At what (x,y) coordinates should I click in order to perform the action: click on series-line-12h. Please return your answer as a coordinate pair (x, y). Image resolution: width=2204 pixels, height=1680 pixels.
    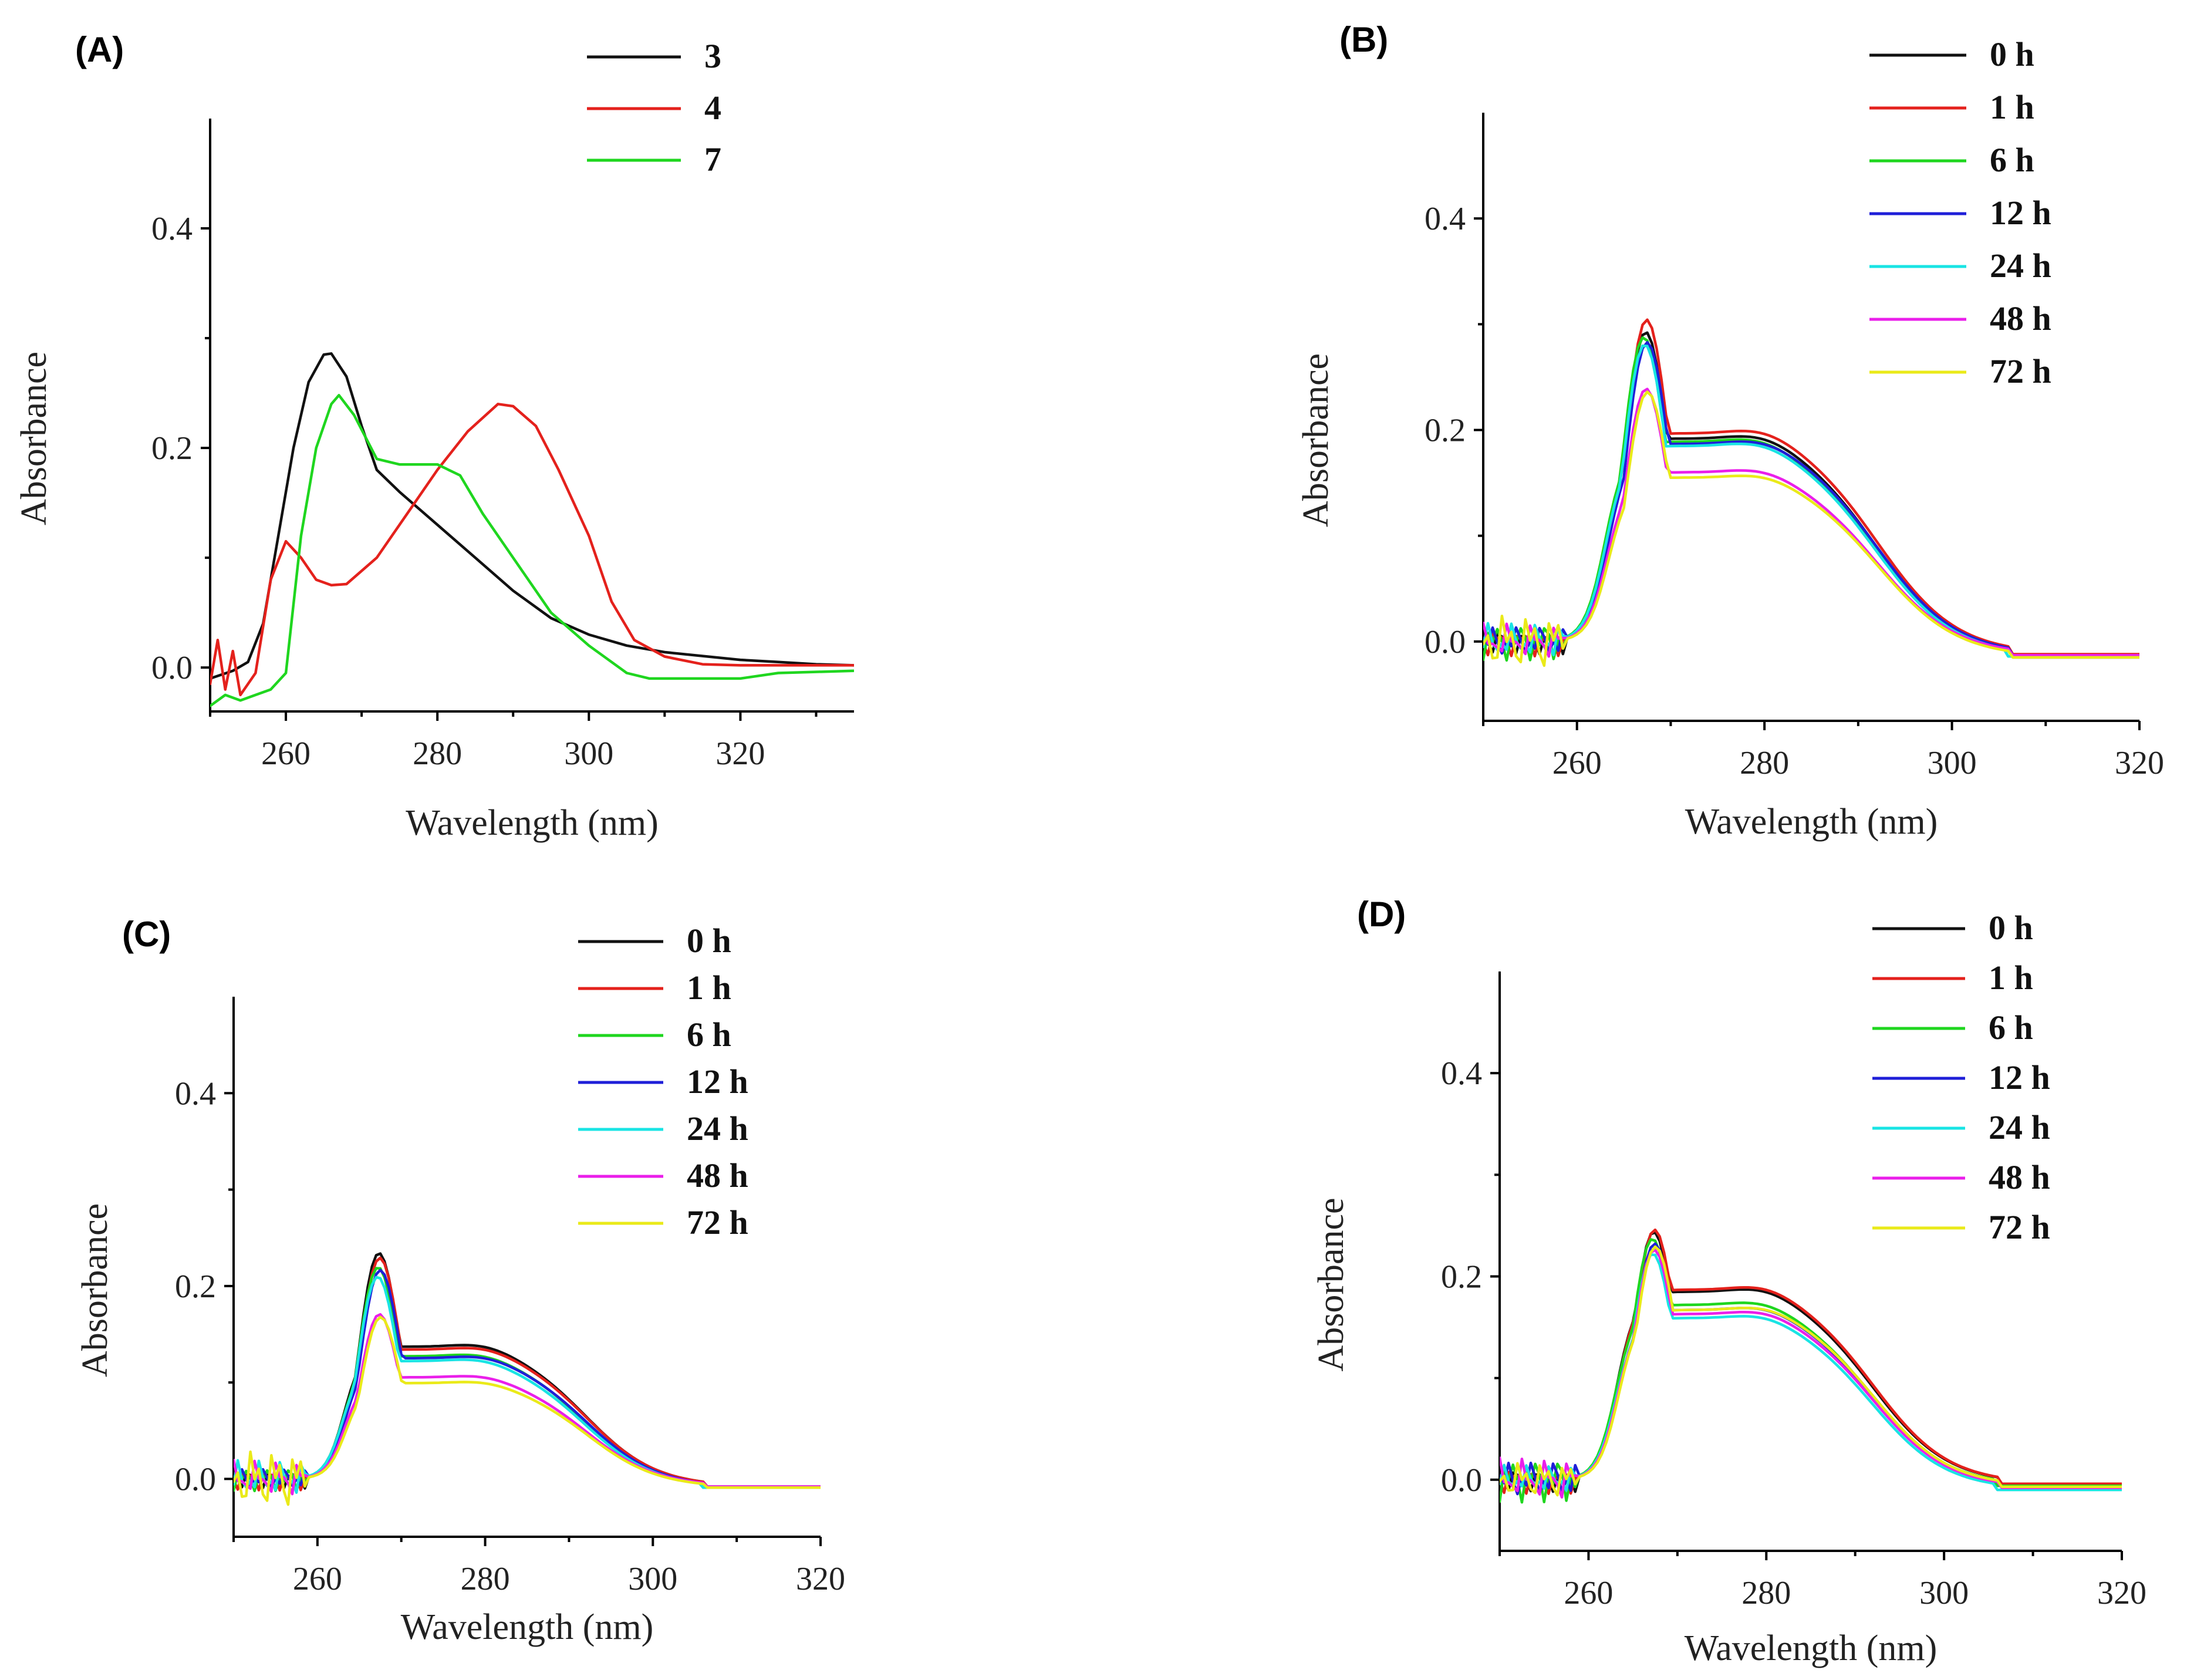
    Looking at the image, I should click on (1811, 1369).